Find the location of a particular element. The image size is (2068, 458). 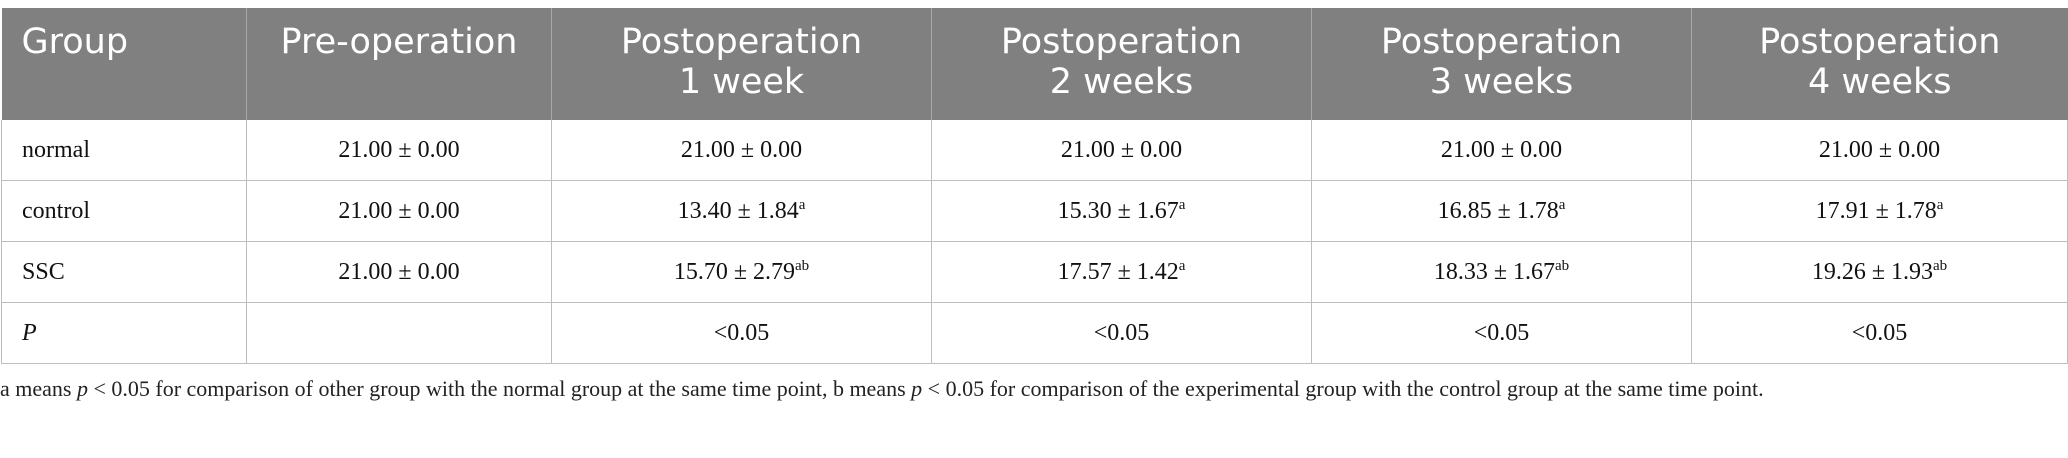

header-post-3-weeks: Postoperation 3 weeks is located at coordinates (1501, 64).